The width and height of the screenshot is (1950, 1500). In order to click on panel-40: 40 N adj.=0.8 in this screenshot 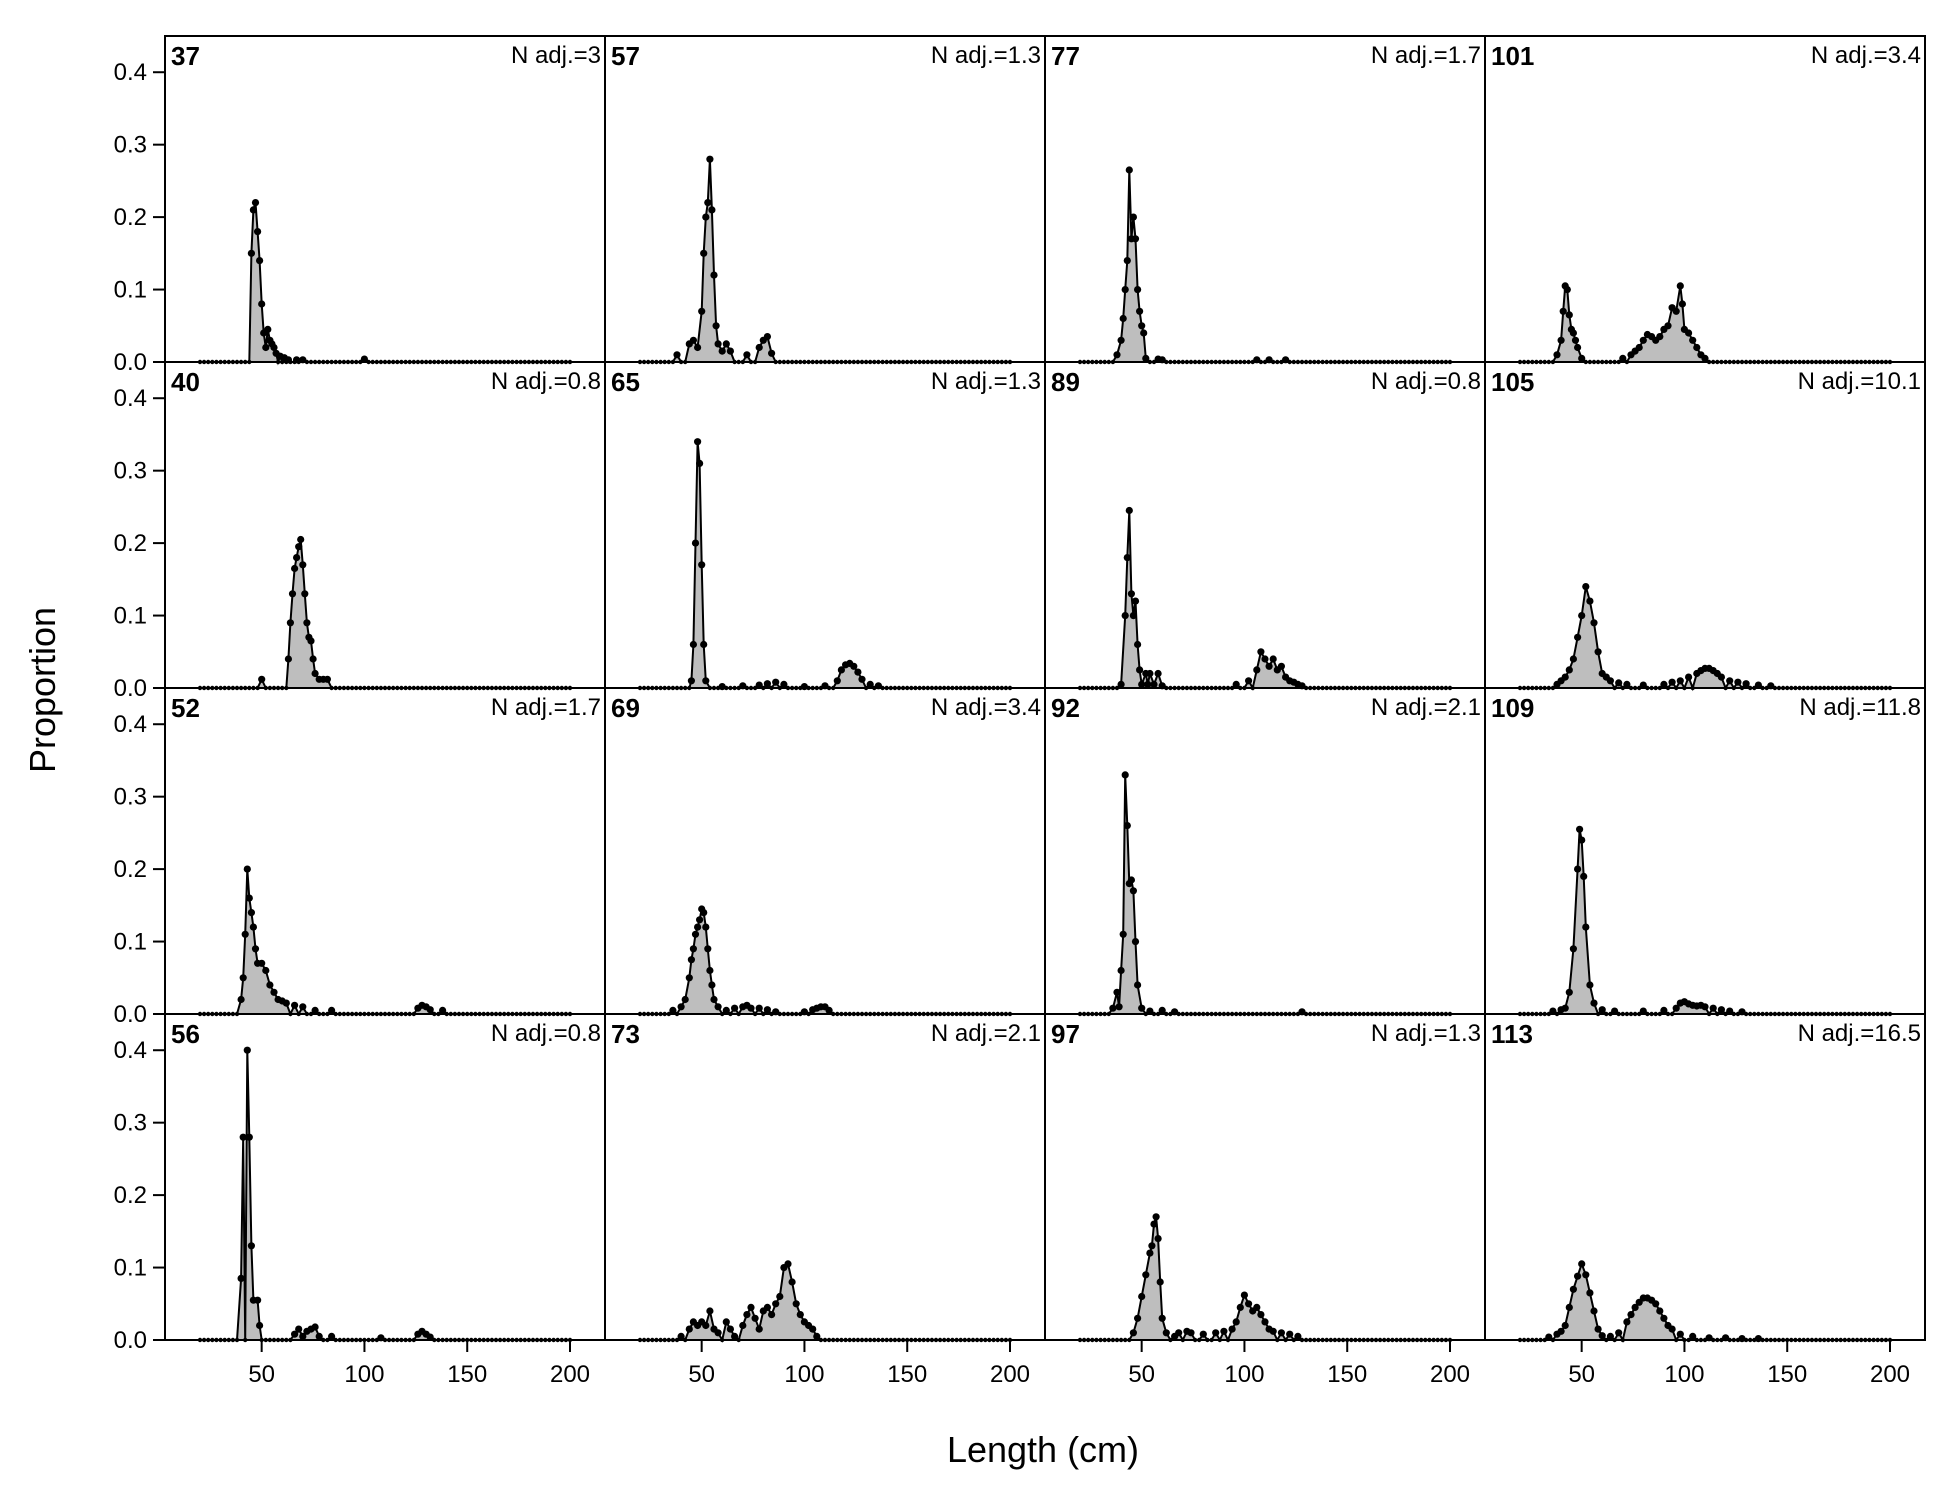, I will do `click(386, 529)`.